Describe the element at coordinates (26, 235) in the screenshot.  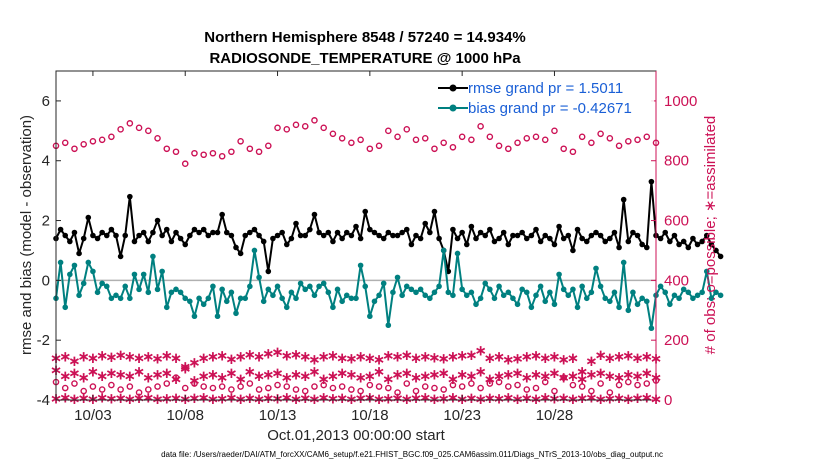
I see `y-axis-label-left: rmse and bias (model - observation)` at that location.